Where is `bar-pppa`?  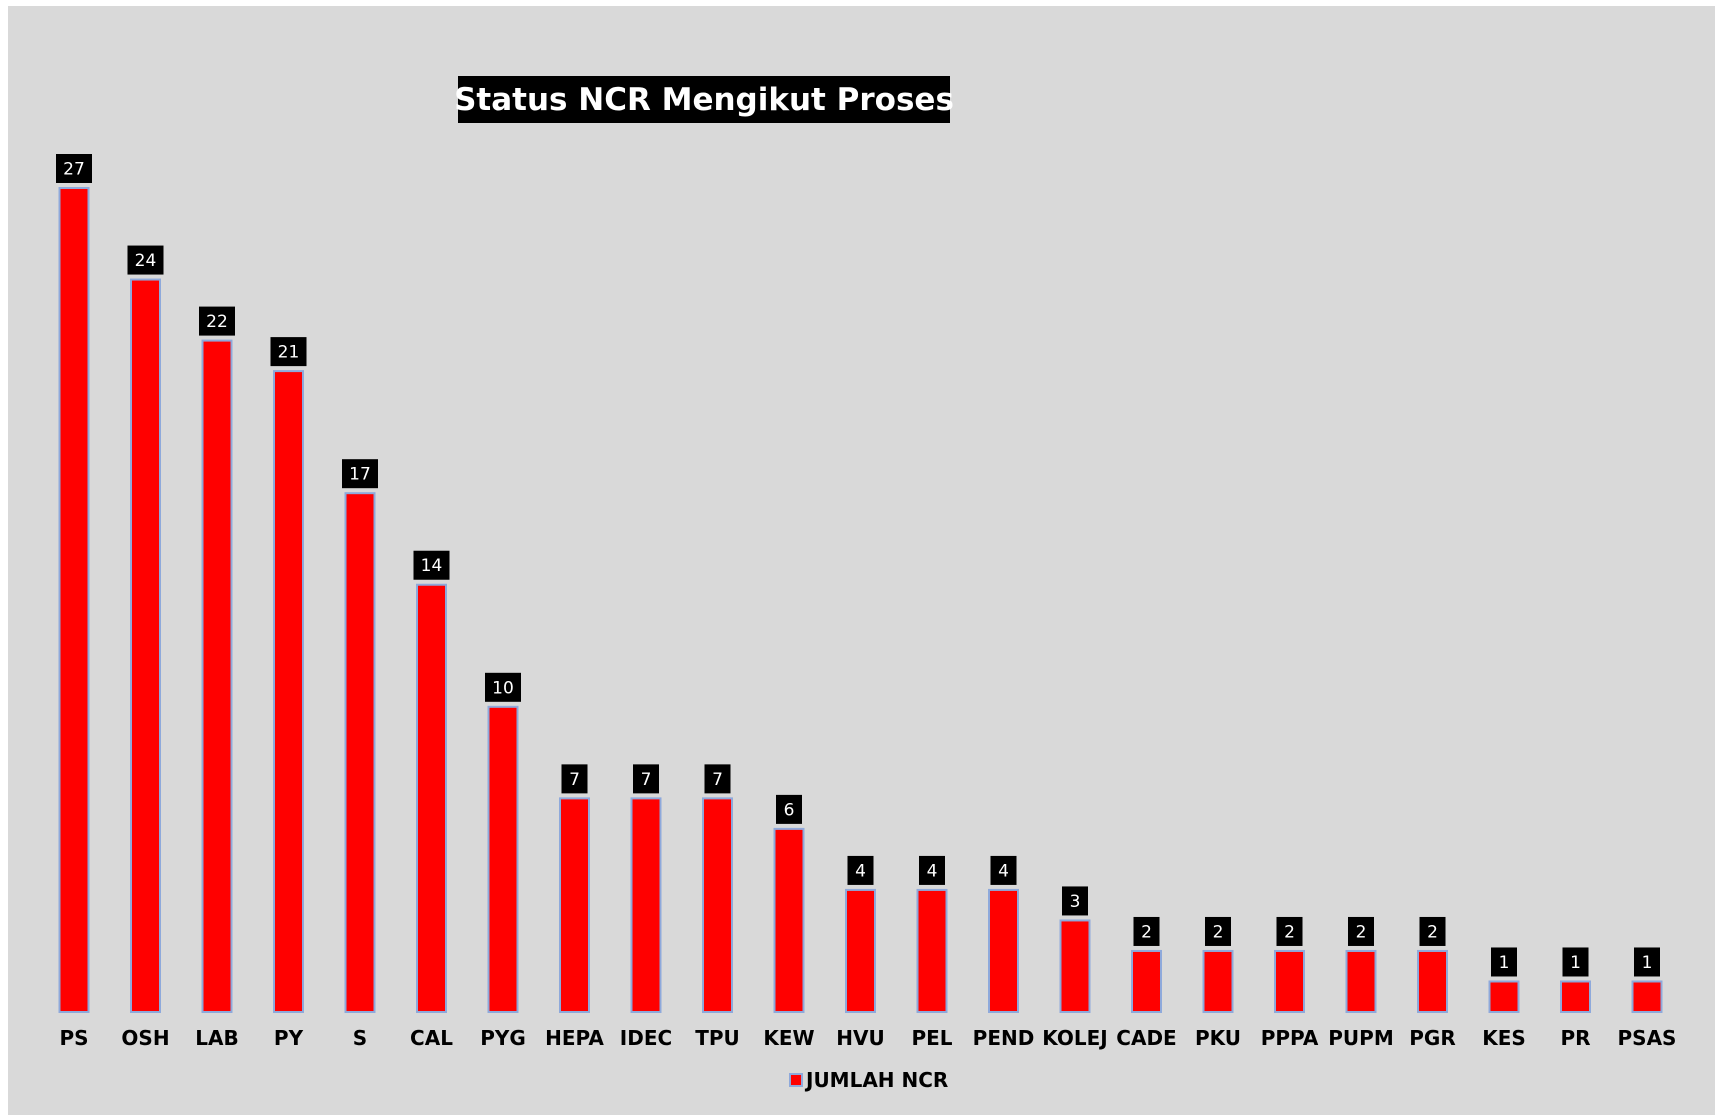
bar-pppa is located at coordinates (1289, 981).